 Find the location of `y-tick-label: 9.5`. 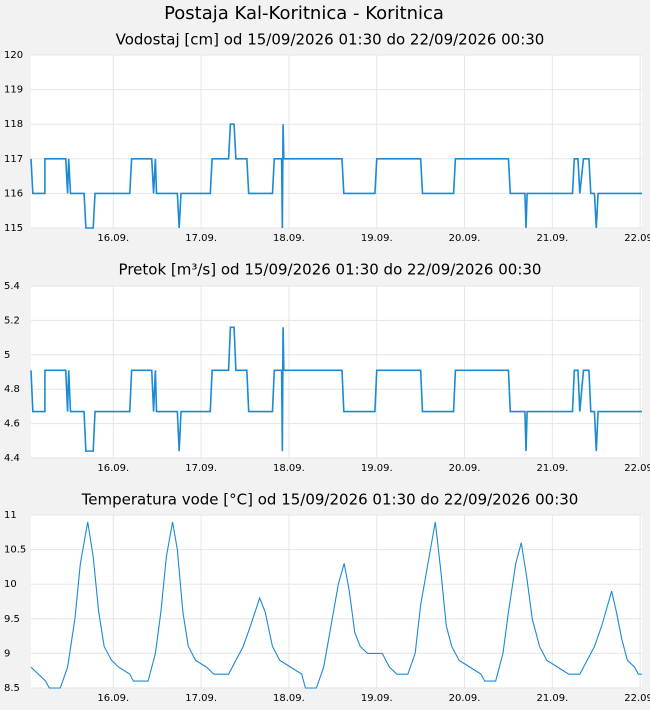

y-tick-label: 9.5 is located at coordinates (12, 619).